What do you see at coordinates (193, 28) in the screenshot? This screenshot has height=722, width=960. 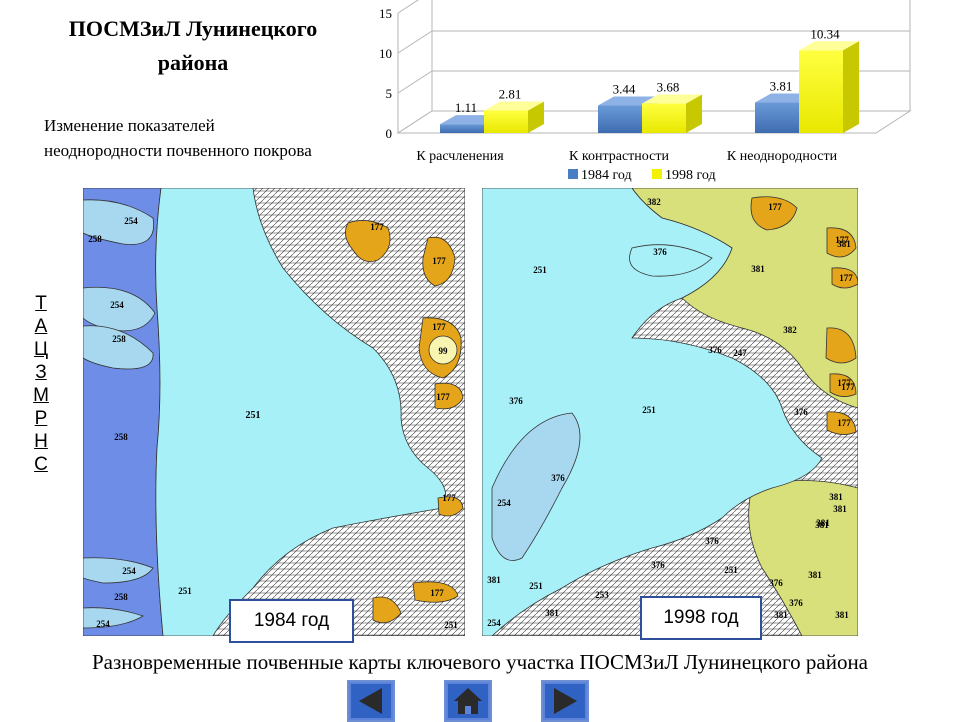 I see `slide-title-line-1: ПОСМЗиЛ Лунинецкого` at bounding box center [193, 28].